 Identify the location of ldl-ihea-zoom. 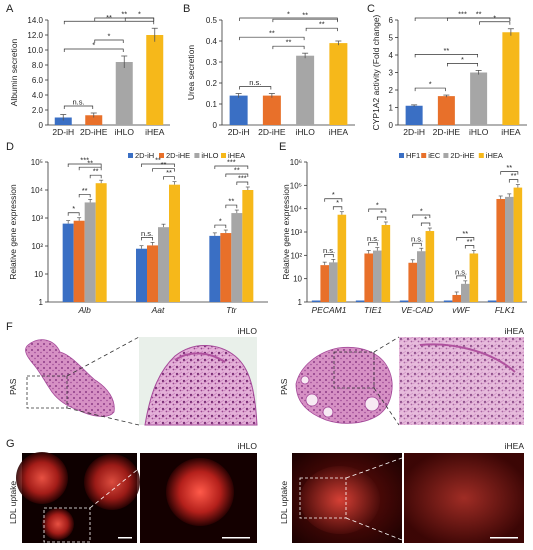
(464, 498).